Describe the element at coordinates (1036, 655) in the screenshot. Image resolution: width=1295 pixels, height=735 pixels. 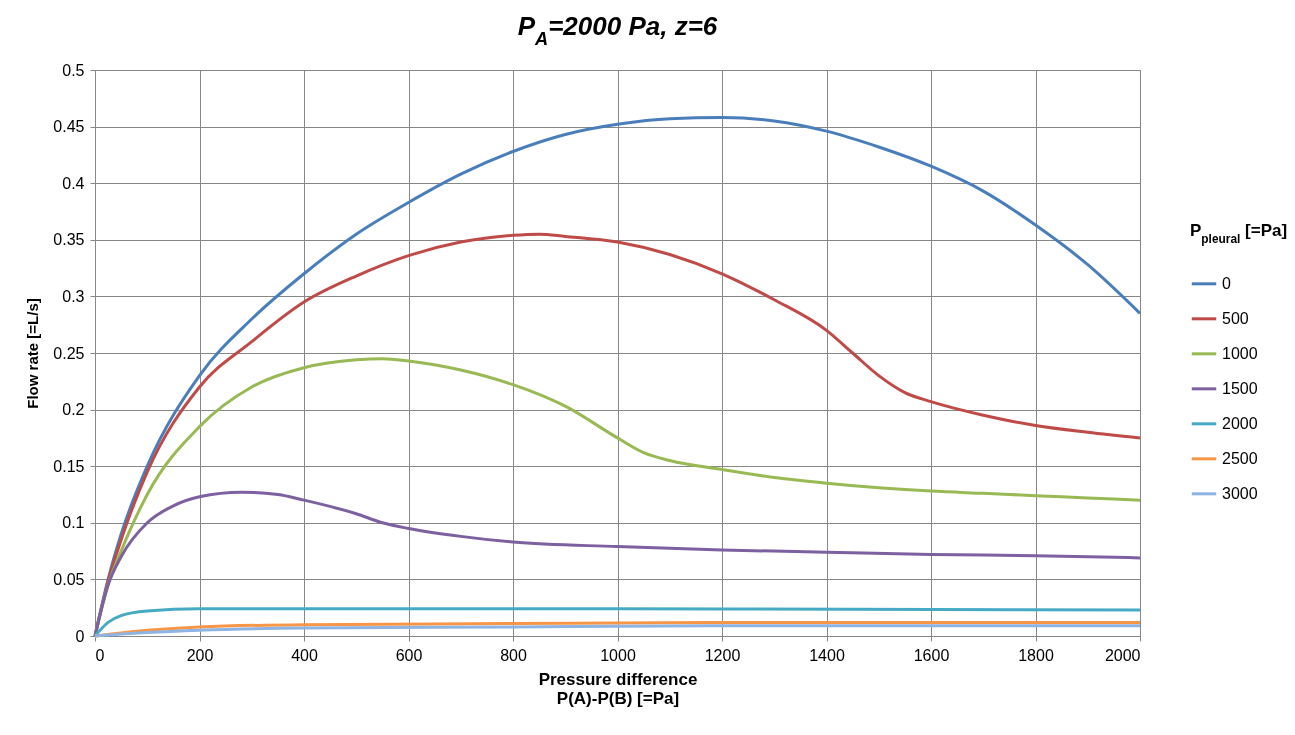
I see `x-tick-label: 1800` at that location.